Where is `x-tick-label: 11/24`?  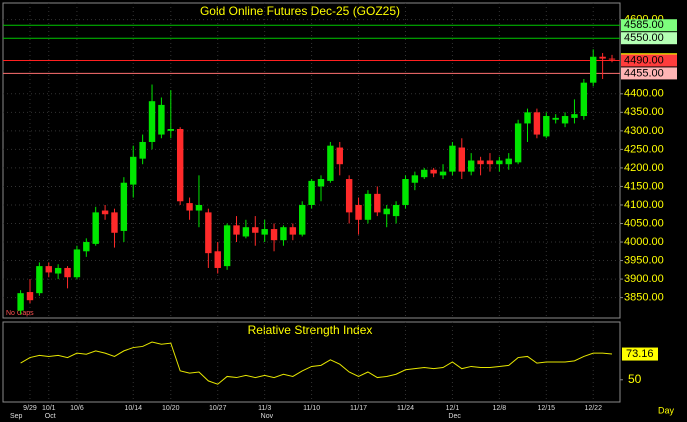 x-tick-label: 11/24 is located at coordinates (405, 408).